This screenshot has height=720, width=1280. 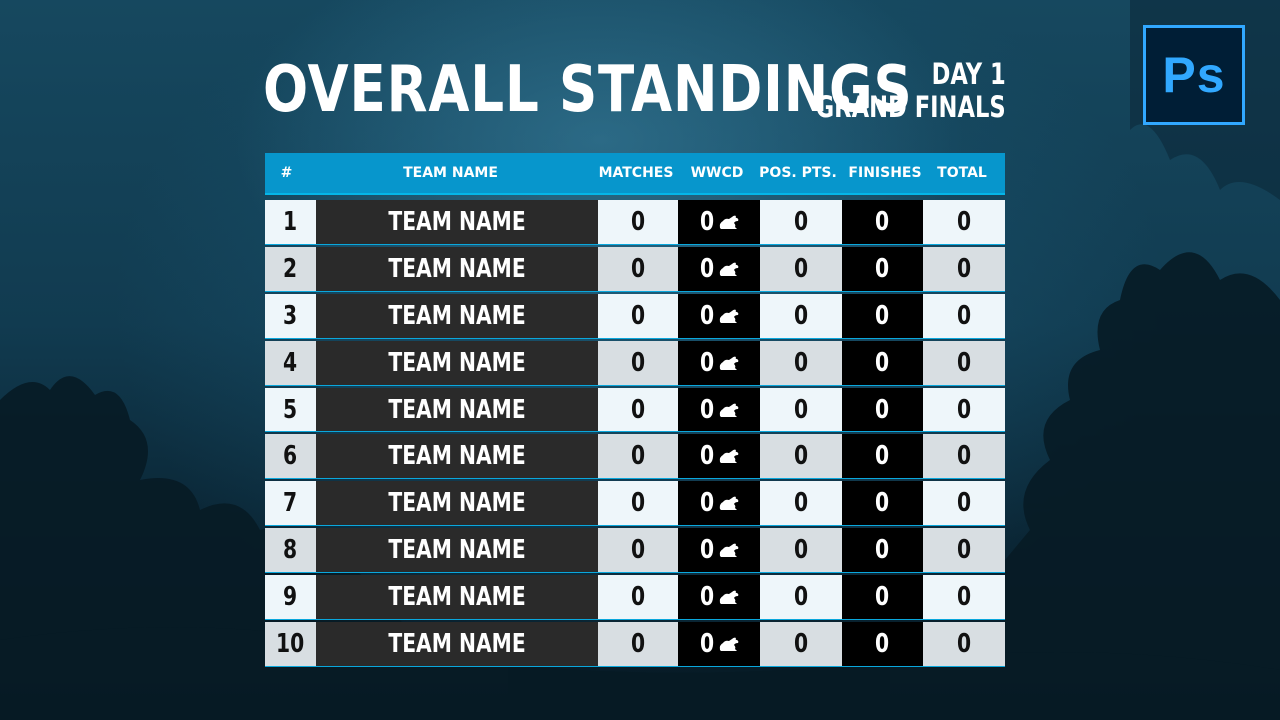 I want to click on col-rank-header: #, so click(x=286, y=173).